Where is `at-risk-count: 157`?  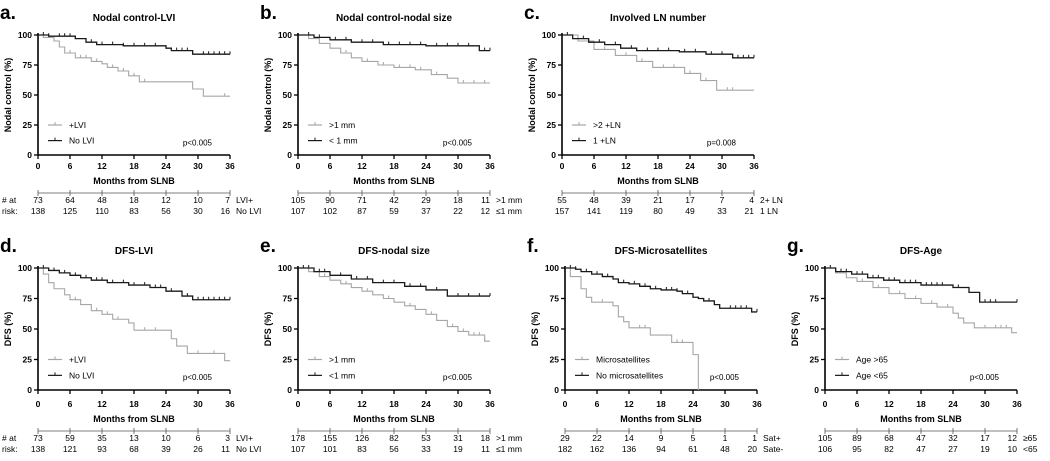 at-risk-count: 157 is located at coordinates (562, 211).